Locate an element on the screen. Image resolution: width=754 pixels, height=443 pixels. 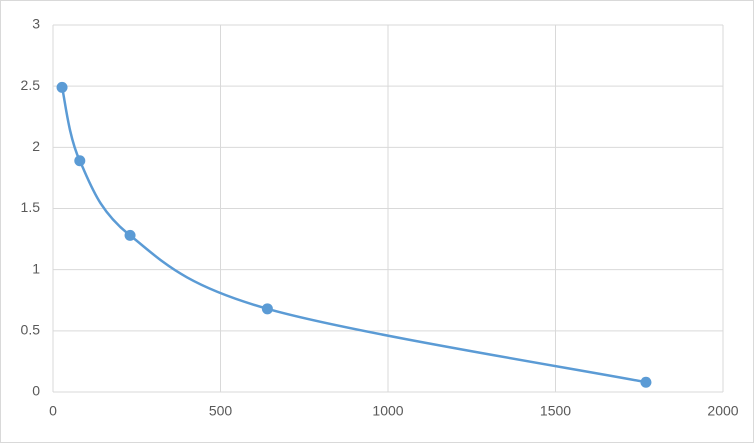
x-tick-label: 1000 is located at coordinates (387, 411).